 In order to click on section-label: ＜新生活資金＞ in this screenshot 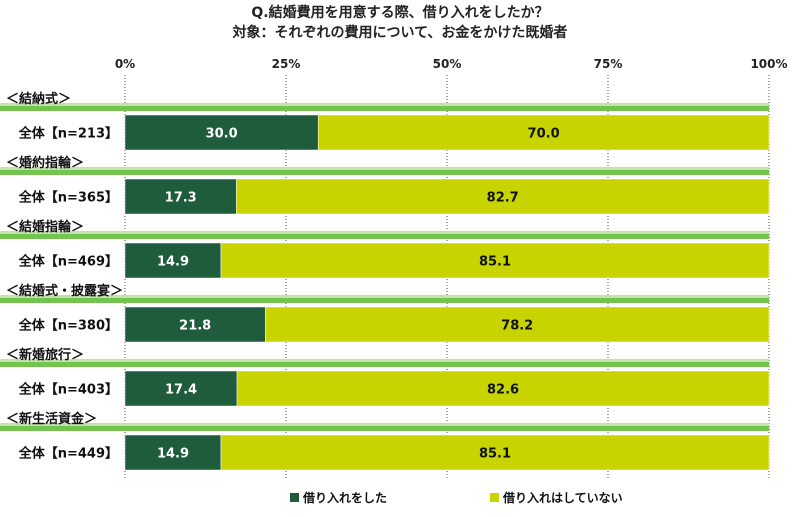, I will do `click(51, 419)`.